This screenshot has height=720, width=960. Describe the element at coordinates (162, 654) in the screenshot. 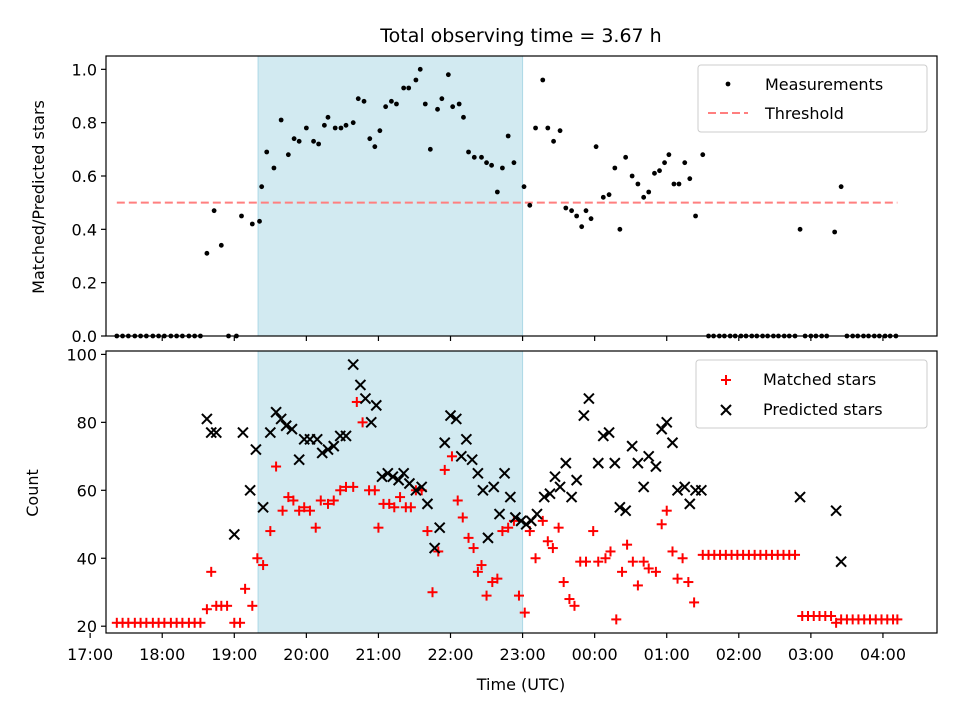

I see `count-x-tick-label: 18:00` at that location.